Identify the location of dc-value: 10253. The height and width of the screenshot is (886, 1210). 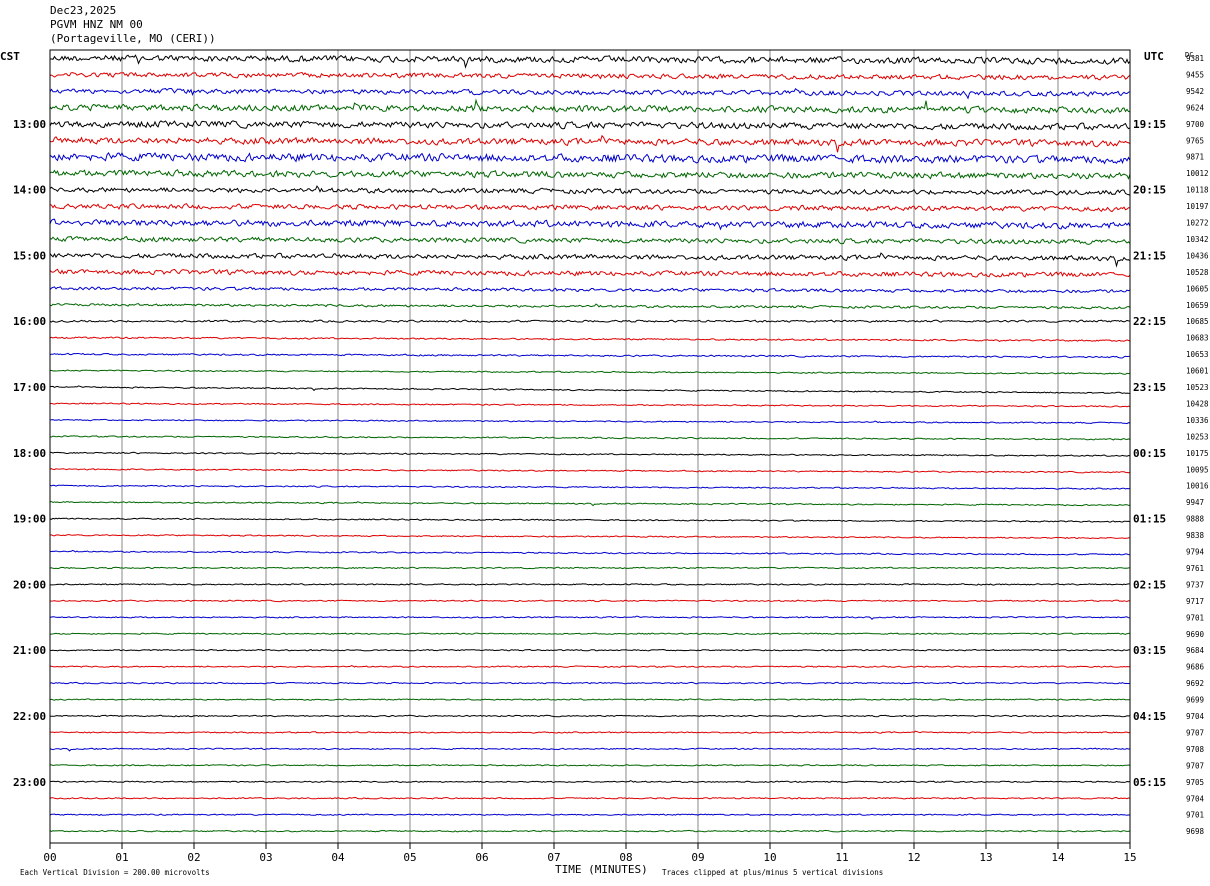
(1197, 436).